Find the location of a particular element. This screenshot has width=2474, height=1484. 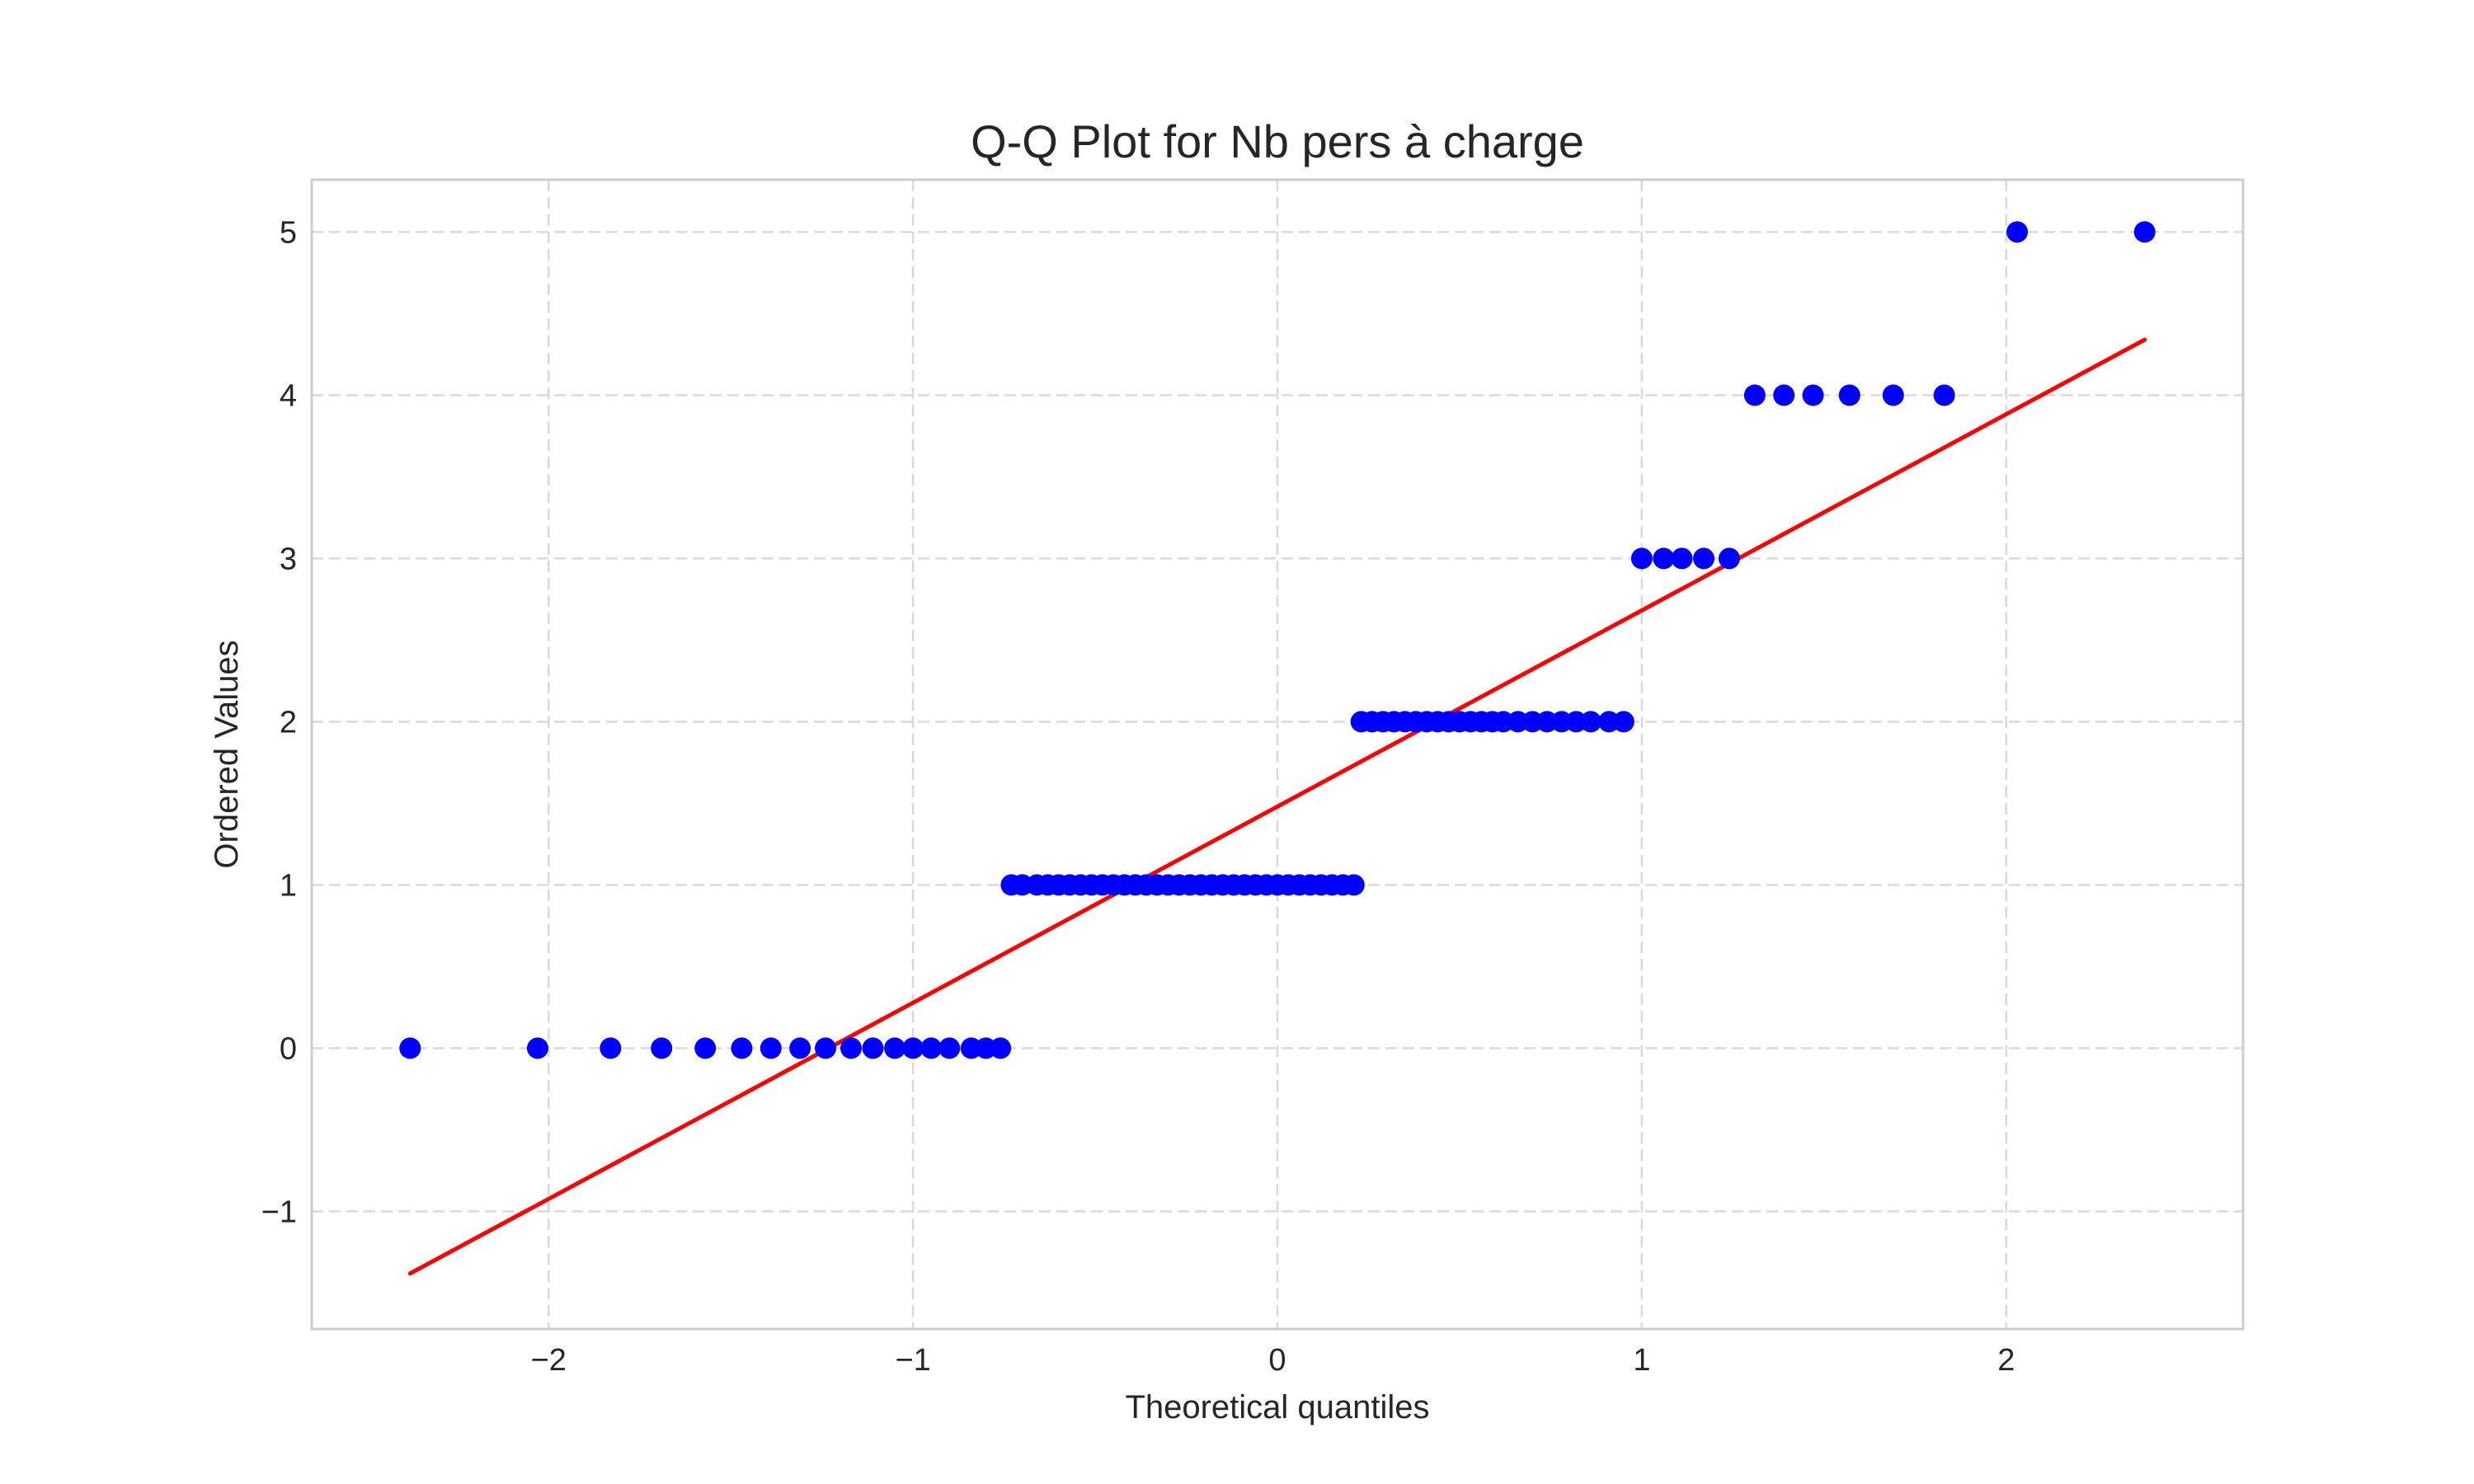

y-tick-label: 5 is located at coordinates (288, 233).